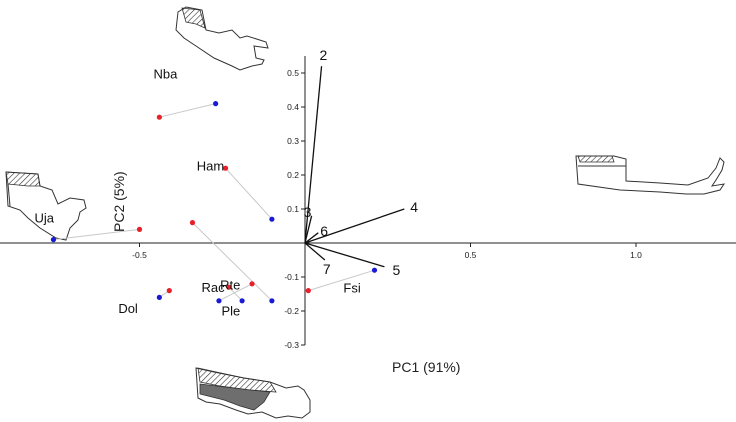  I want to click on y-tick-label: -0.1, so click(291, 277).